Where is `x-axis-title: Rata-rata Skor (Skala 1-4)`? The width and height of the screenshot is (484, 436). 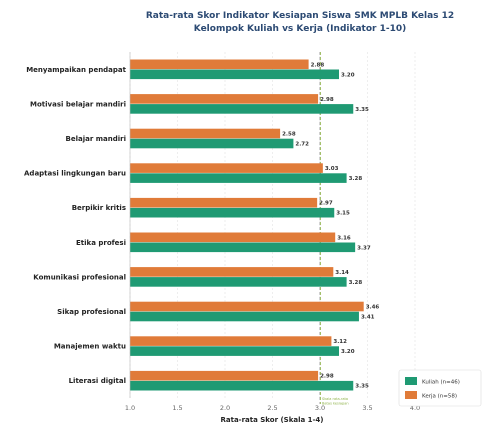
x-axis-title: Rata-rata Skor (Skala 1-4) is located at coordinates (271, 420).